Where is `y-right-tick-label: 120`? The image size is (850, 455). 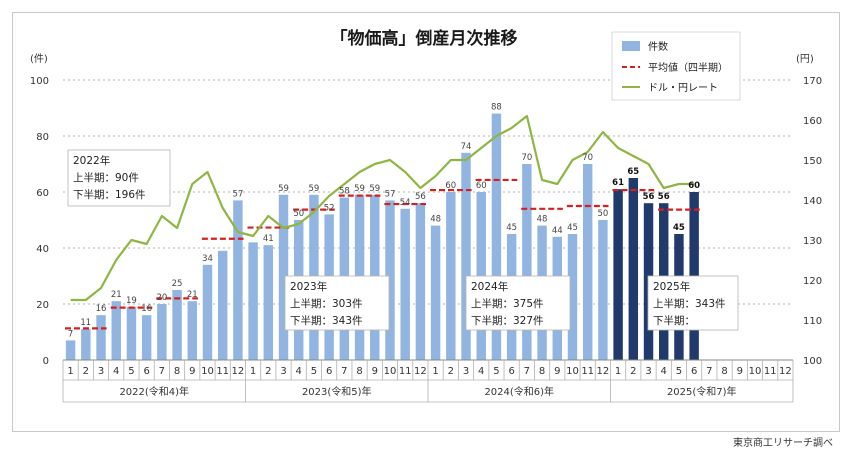
y-right-tick-label: 120 is located at coordinates (812, 281).